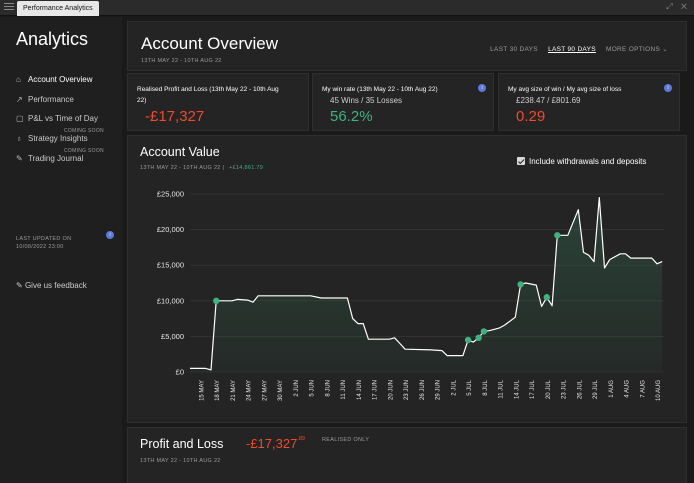  What do you see at coordinates (180, 168) in the screenshot?
I see `account-value-date-range: 13TH MAY 22 - 10TH AUG 22` at bounding box center [180, 168].